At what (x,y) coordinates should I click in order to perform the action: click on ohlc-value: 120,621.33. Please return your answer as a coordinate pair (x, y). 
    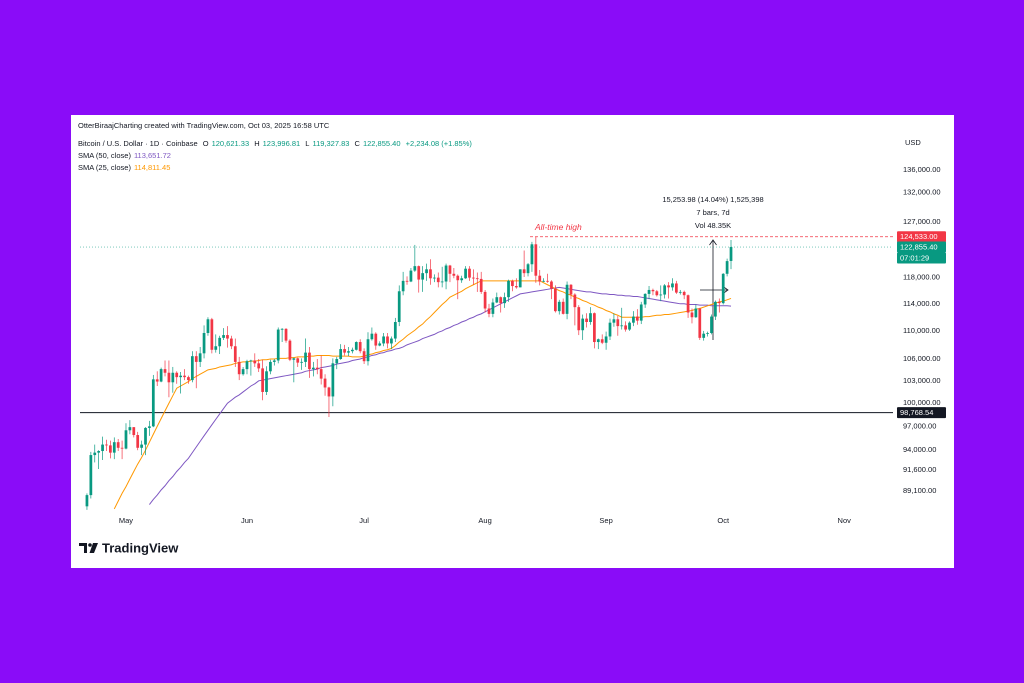
    Looking at the image, I should click on (230, 143).